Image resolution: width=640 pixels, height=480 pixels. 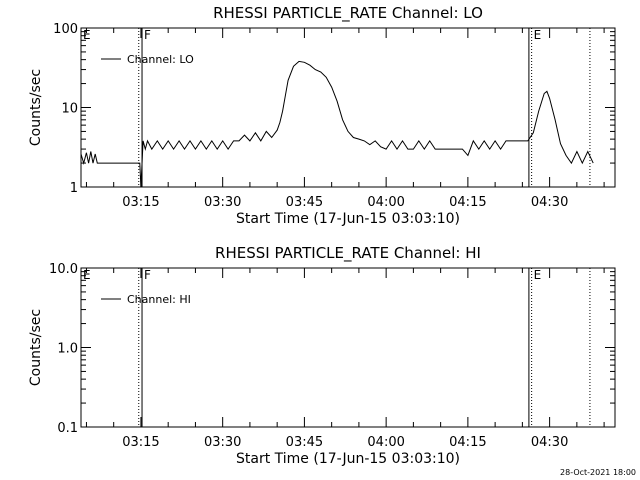 I want to click on legend-entry: Channel: LO, so click(x=160, y=59).